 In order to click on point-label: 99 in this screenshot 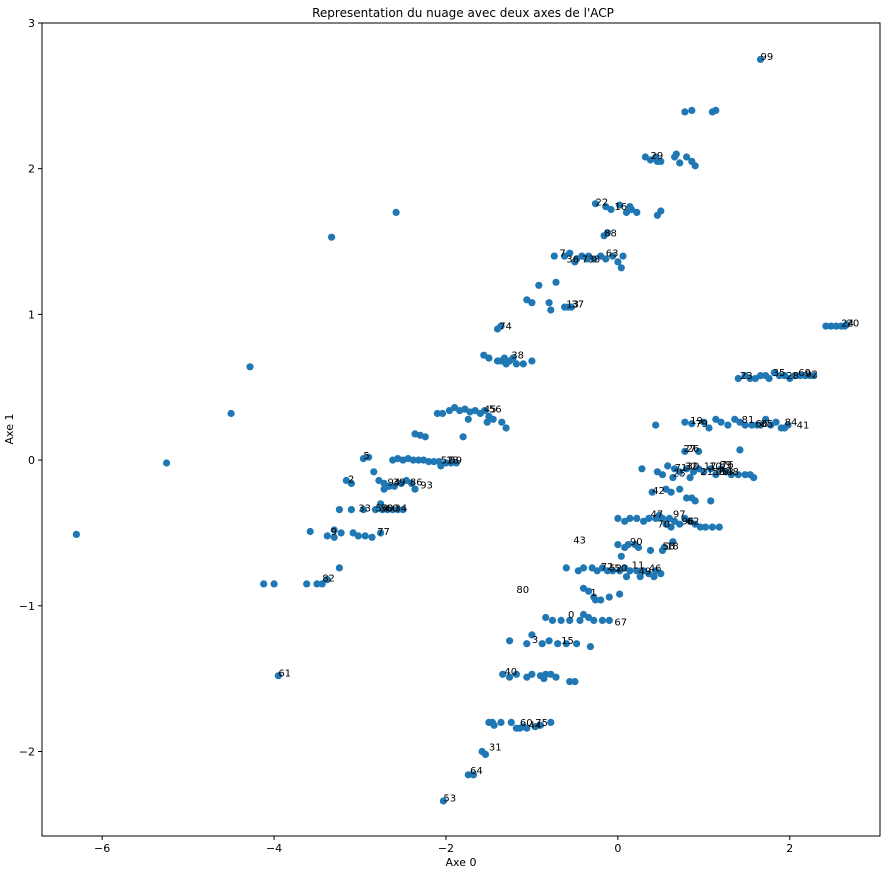, I will do `click(767, 57)`.